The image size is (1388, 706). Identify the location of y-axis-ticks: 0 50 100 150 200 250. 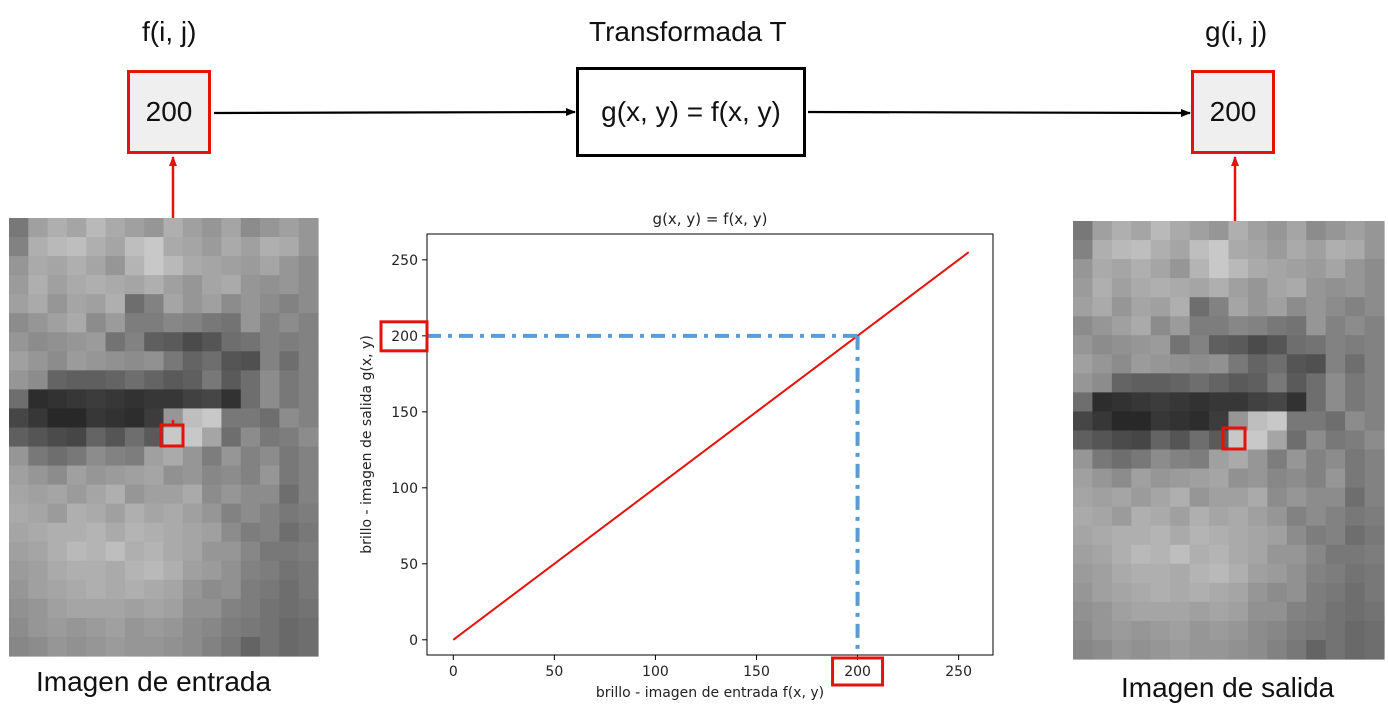
(409, 451).